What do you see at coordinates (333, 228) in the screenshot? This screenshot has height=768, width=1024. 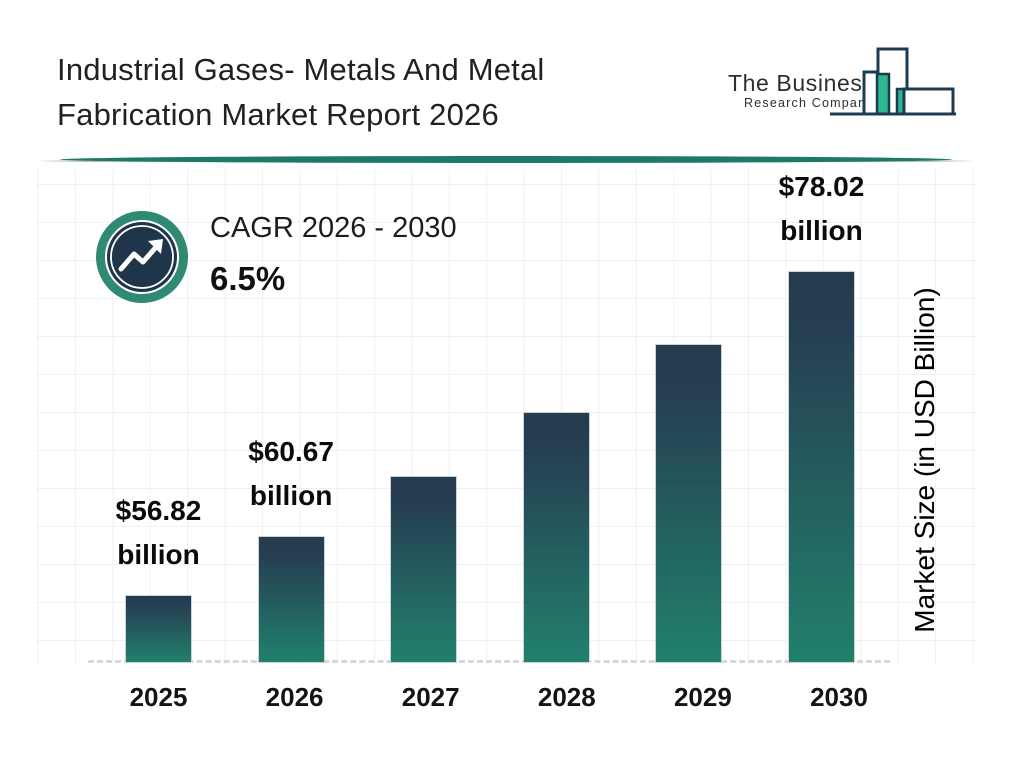 I see `cagr-label: CAGR 2026 - 2030` at bounding box center [333, 228].